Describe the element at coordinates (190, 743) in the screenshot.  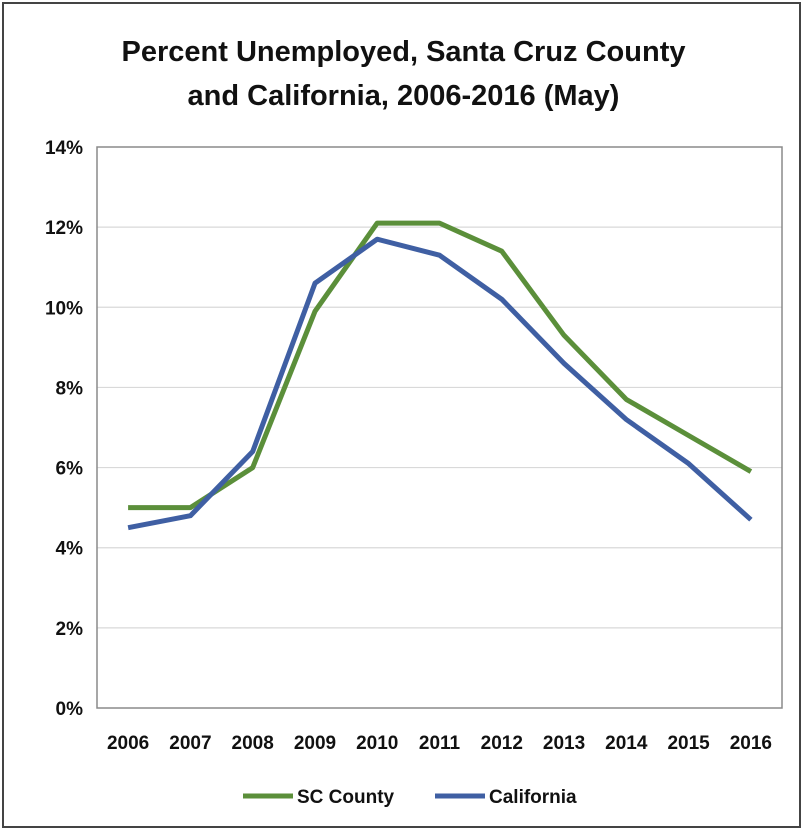
I see `x-tick-label: 2007` at that location.